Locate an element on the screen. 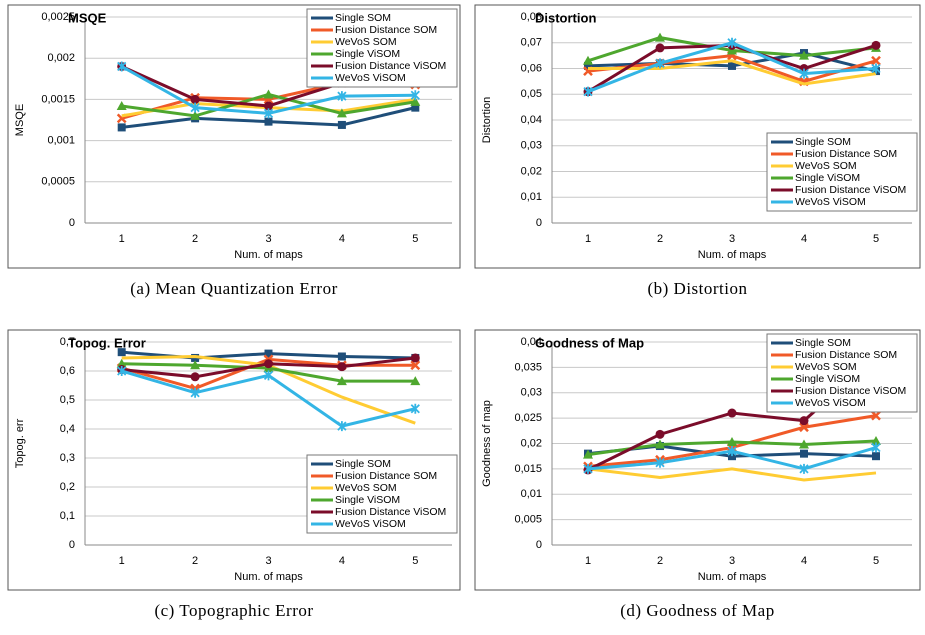 The height and width of the screenshot is (635, 925). x-tick-label: 4 is located at coordinates (342, 239).